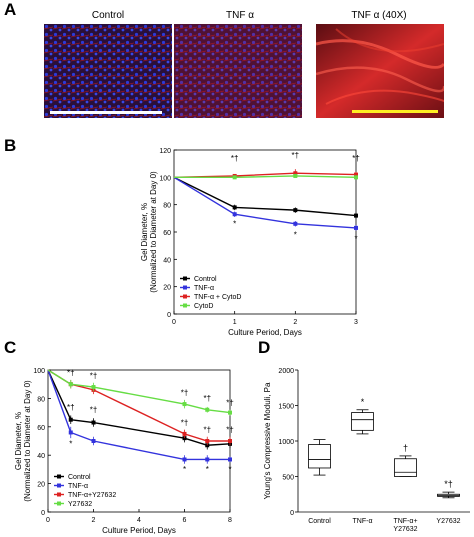 The image size is (474, 537). Describe the element at coordinates (139, 520) in the screenshot. I see `x-tick-label-C: 4` at that location.